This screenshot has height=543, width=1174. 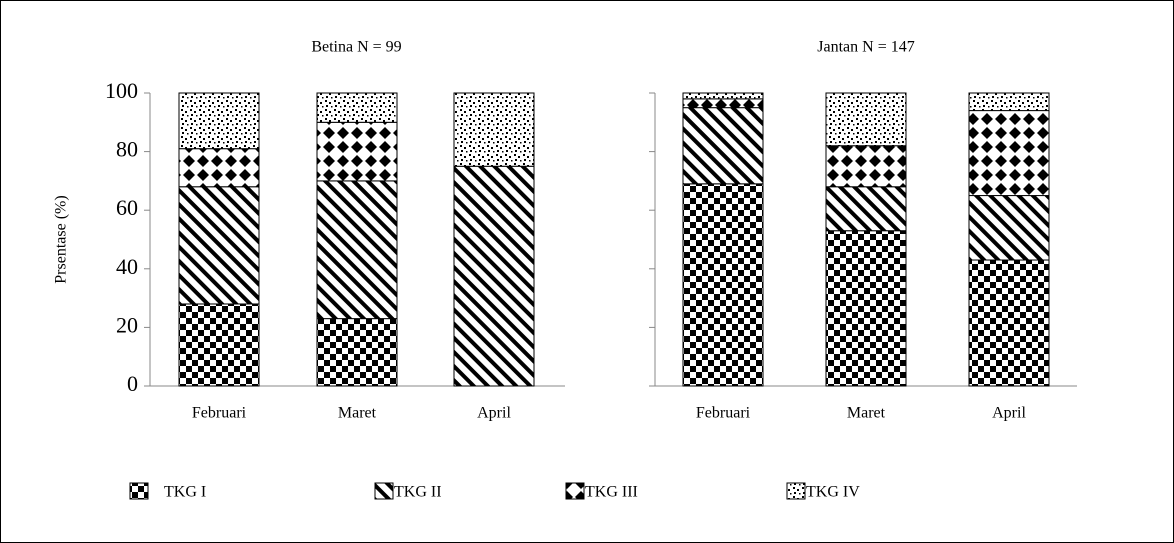 What do you see at coordinates (127, 266) in the screenshot?
I see `y-tick-label: 40` at bounding box center [127, 266].